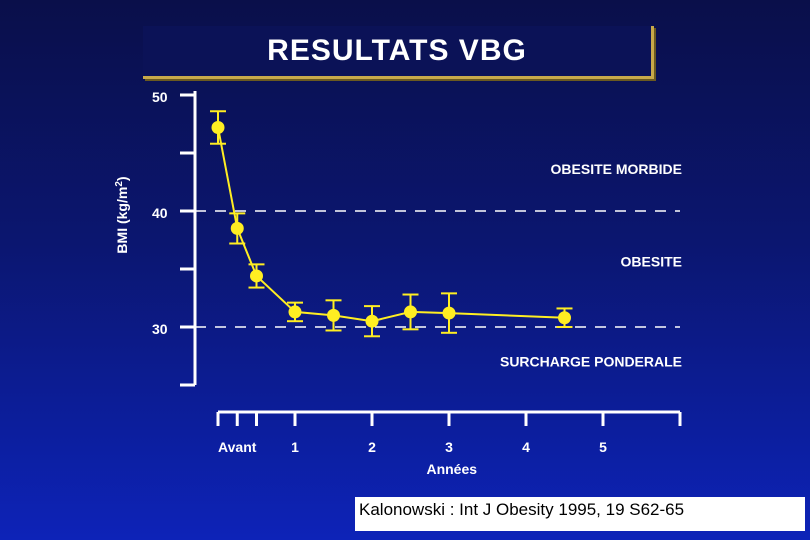 This screenshot has width=810, height=540. Describe the element at coordinates (122, 214) in the screenshot. I see `y-axis-label: BMI (kg/m2)` at that location.